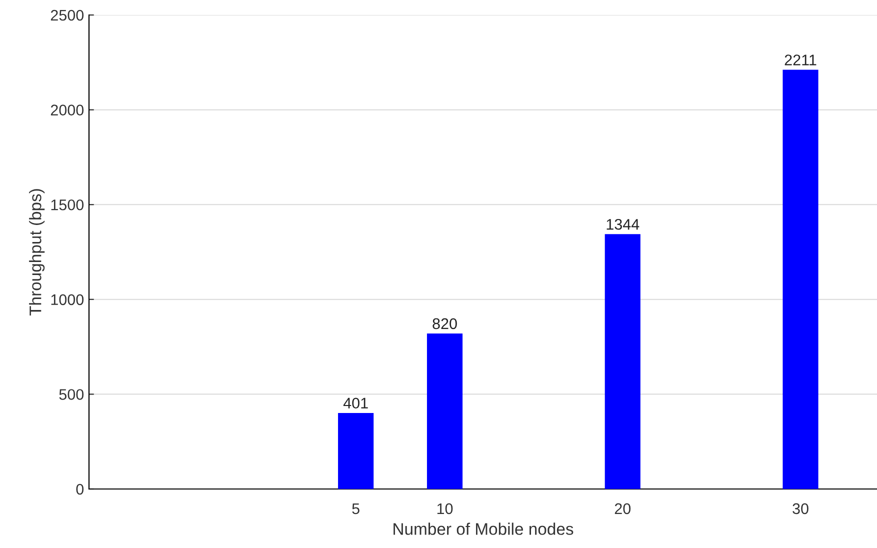 This screenshot has height=548, width=877. I want to click on x-tick-label: 30, so click(800, 508).